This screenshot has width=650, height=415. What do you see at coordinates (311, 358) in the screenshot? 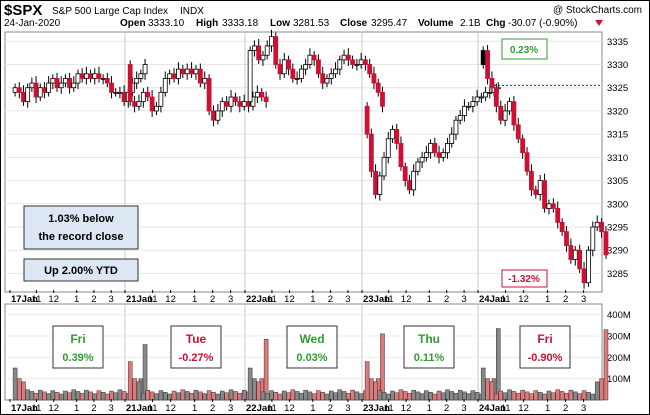
I see `day-change-pct: 0.03%` at bounding box center [311, 358].